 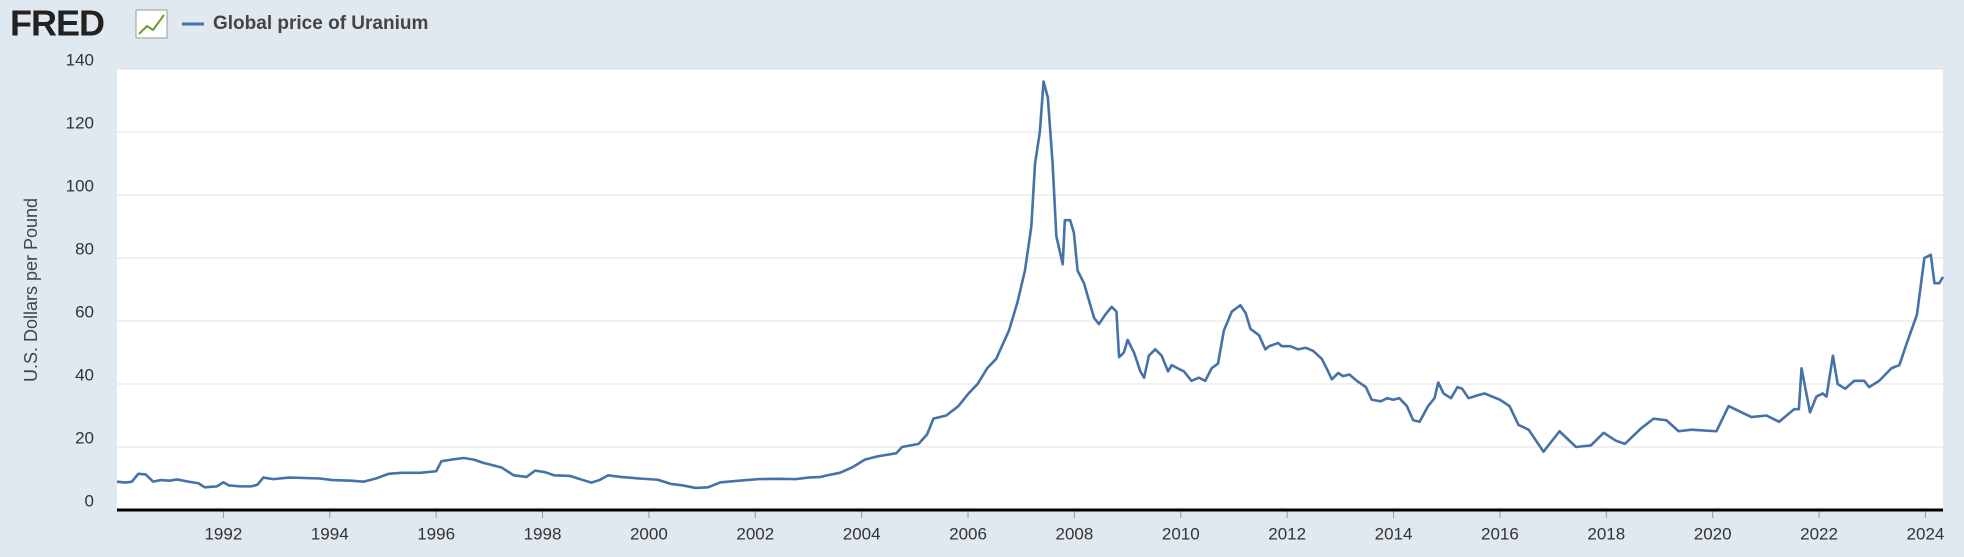 I want to click on legend-label: Global price of Uranium, so click(x=320, y=23).